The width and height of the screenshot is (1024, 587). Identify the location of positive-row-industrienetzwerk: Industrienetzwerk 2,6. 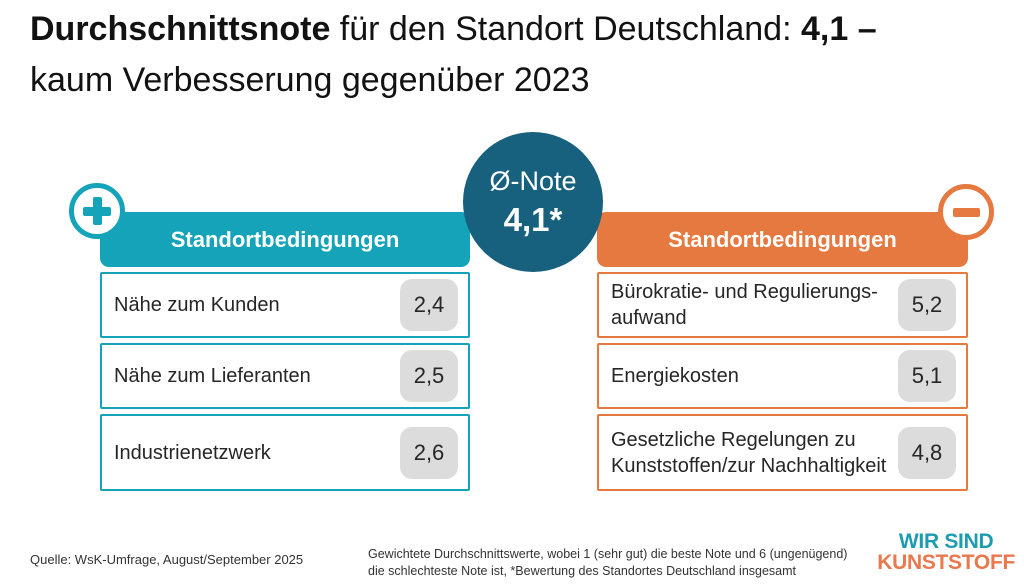
(285, 452).